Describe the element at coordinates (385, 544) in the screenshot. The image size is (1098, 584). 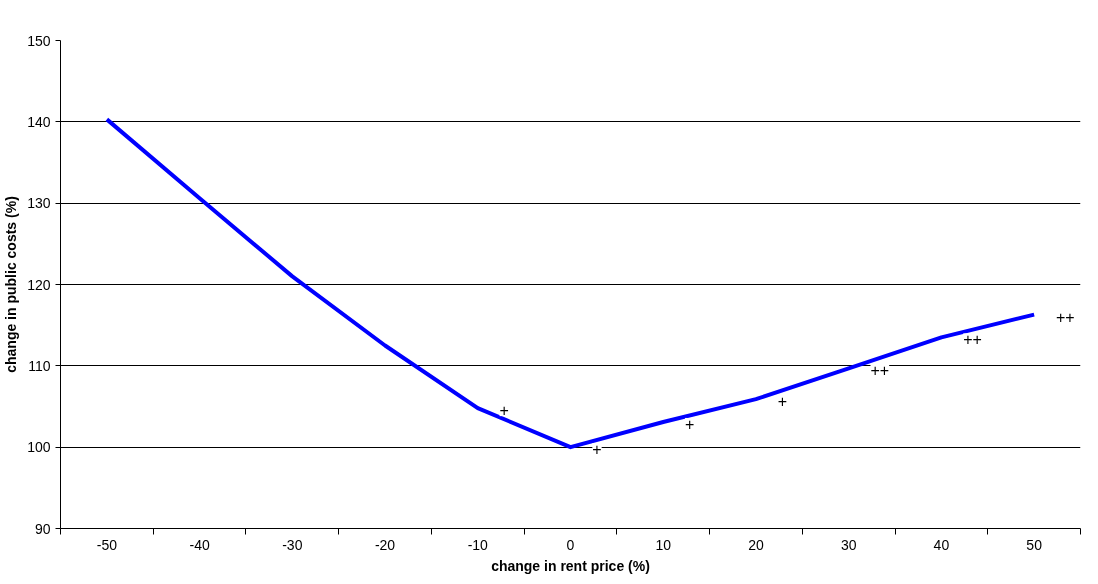
I see `x-tick-label: -20` at that location.